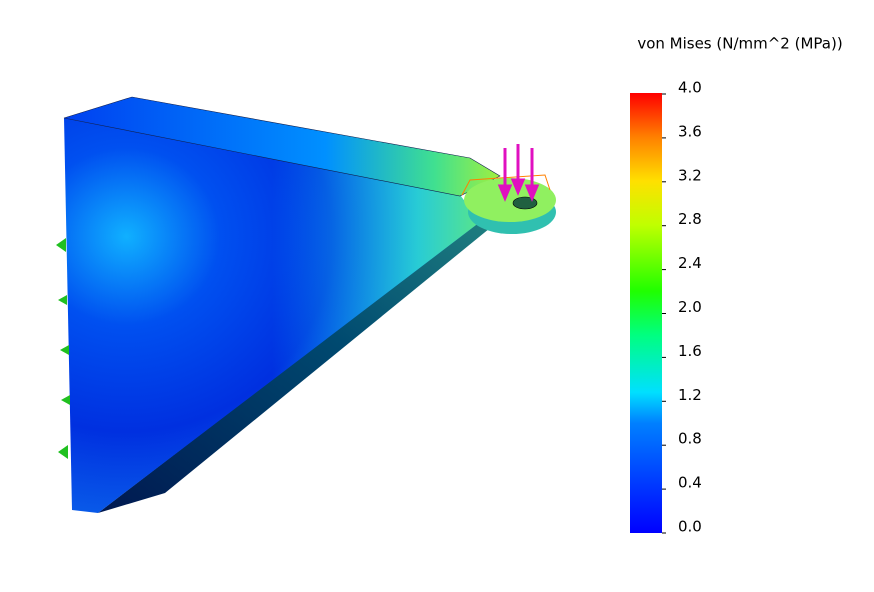 The image size is (874, 592). I want to click on legend-title: von Mises (N/mm^2 (MPa)), so click(739, 44).